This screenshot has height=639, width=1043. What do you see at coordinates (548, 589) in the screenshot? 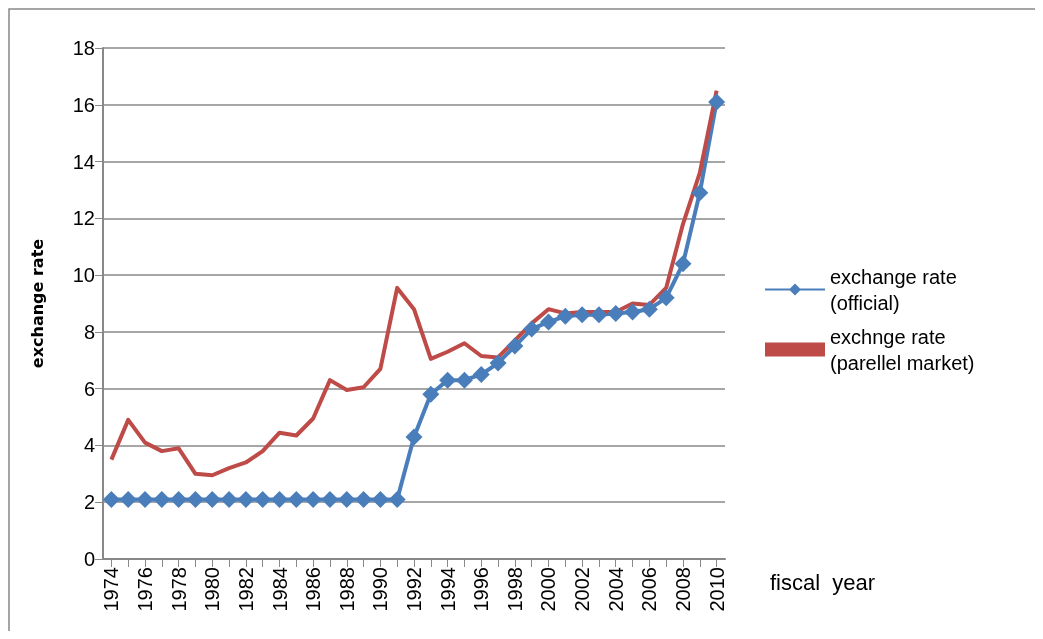
I see `x-tick-label: 2000` at bounding box center [548, 589].